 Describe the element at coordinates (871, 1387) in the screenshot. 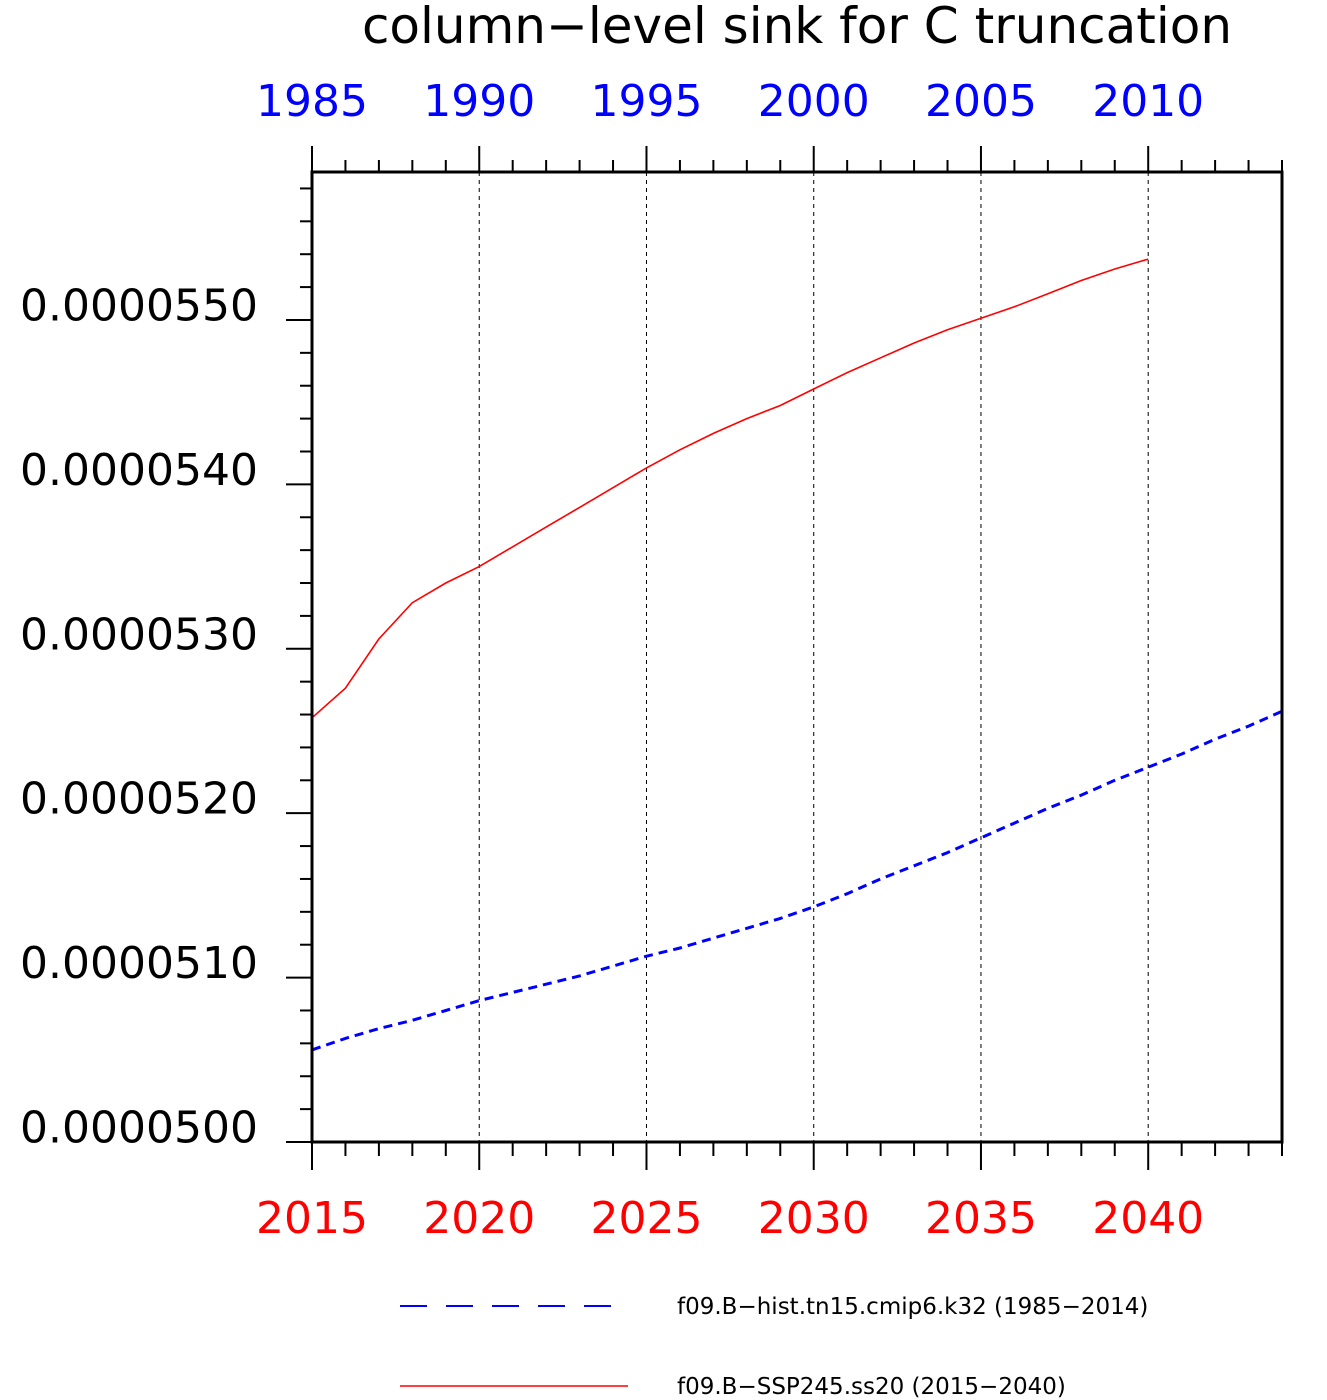

I see `legend-label: f09.B−SSP245.ss20 (2015−2040)` at that location.